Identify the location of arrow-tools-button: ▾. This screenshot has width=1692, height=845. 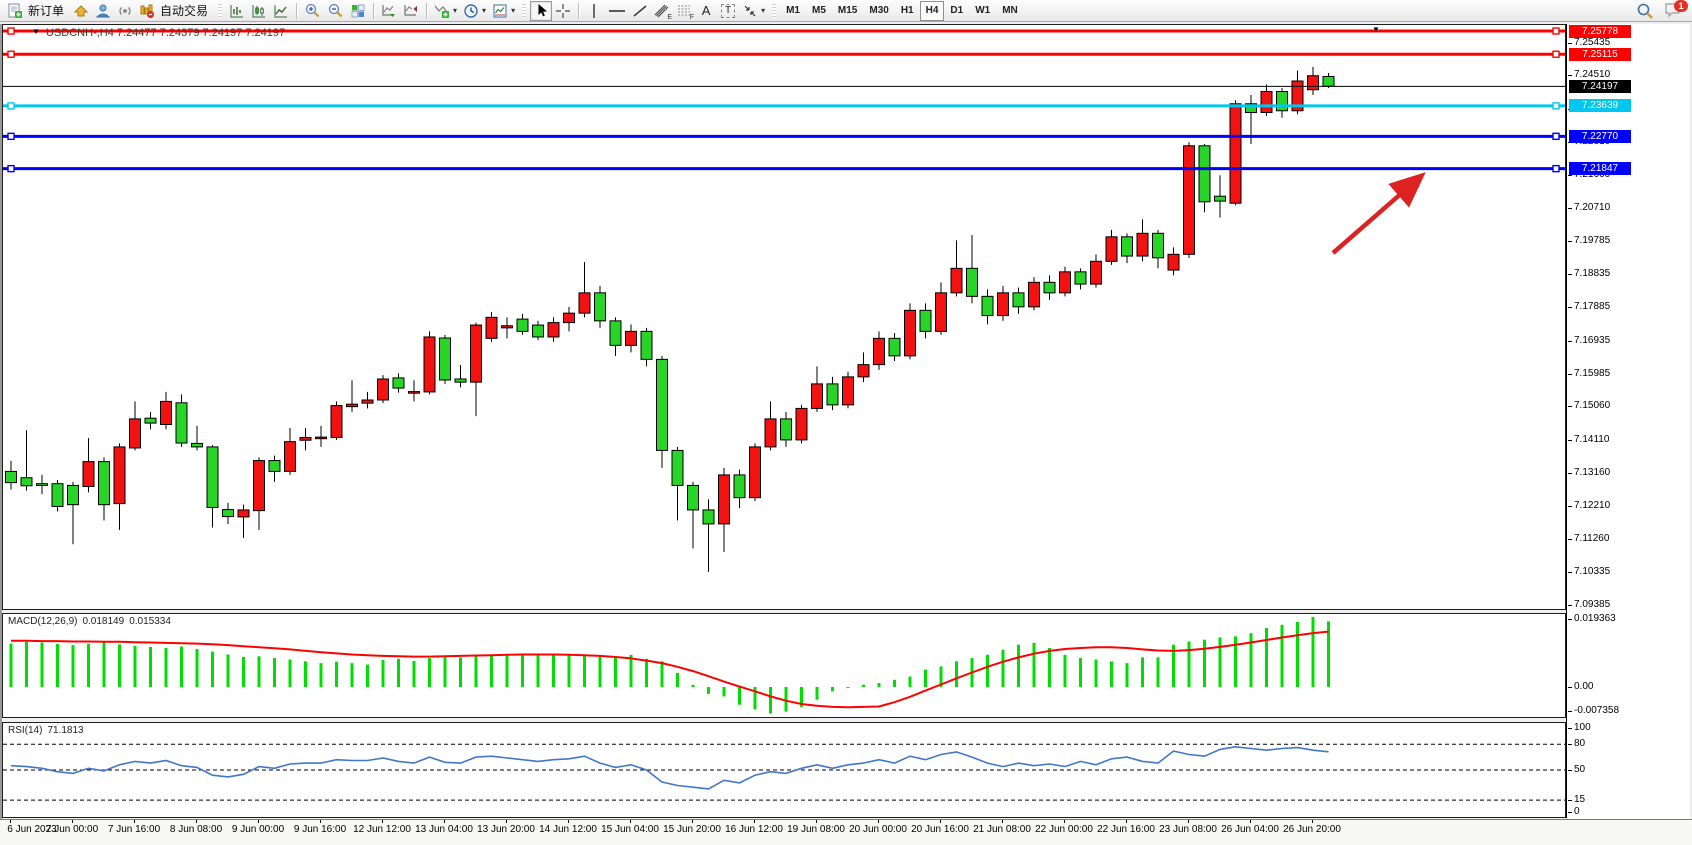
(753, 11).